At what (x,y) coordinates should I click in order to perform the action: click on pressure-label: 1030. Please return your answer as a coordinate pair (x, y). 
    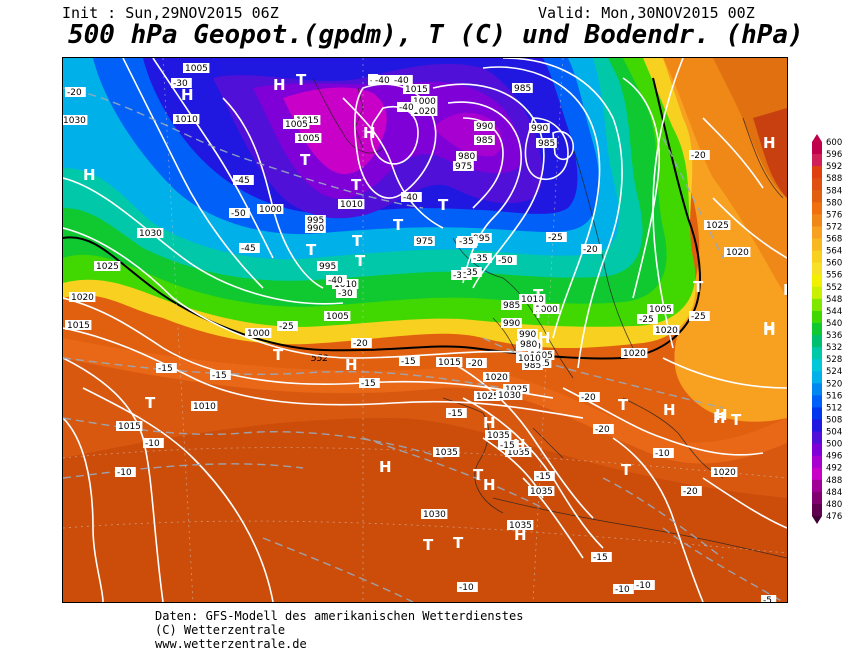
    Looking at the image, I should click on (434, 515).